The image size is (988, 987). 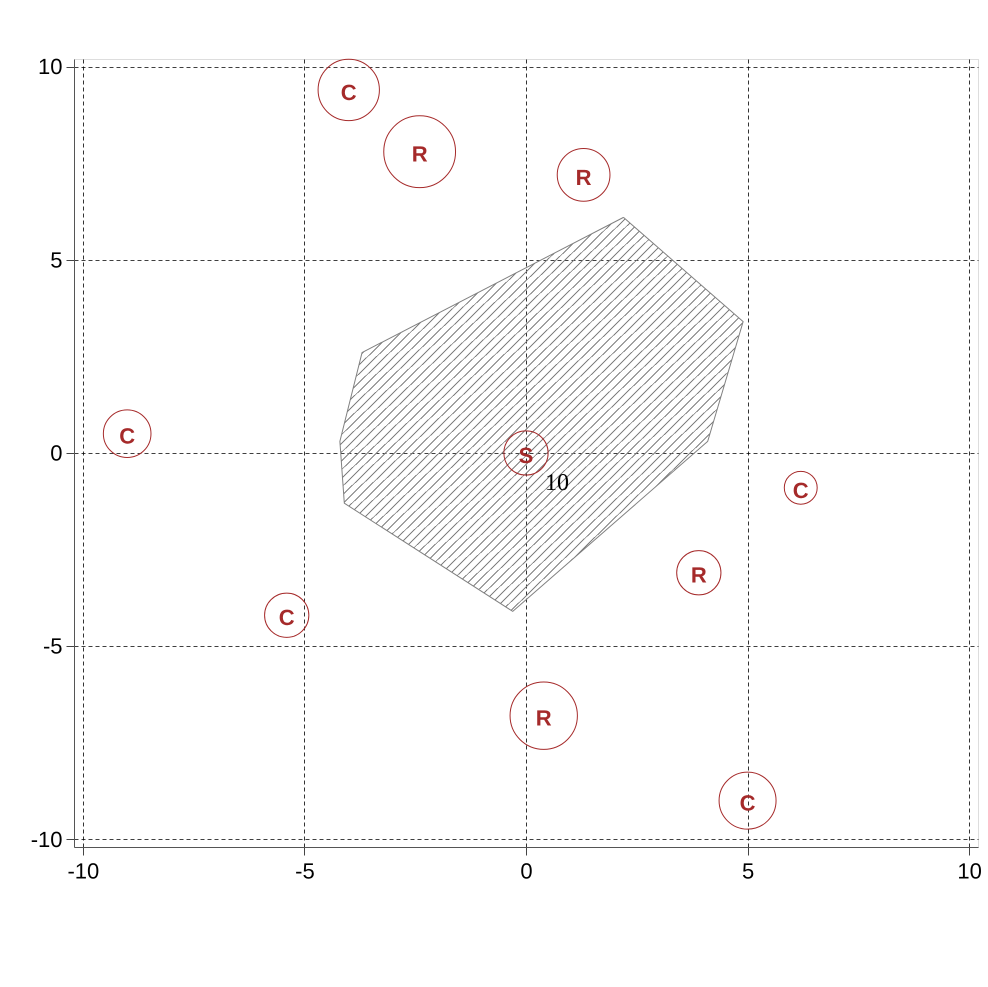 I want to click on y-tick-label: -10, so click(x=46, y=839).